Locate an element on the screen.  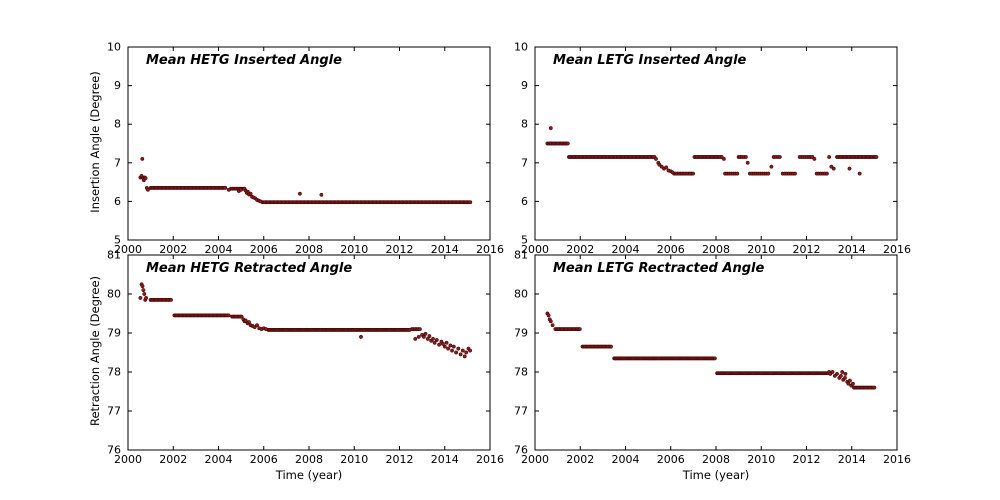
x-axis-label-right: Time (year) is located at coordinates (716, 475).